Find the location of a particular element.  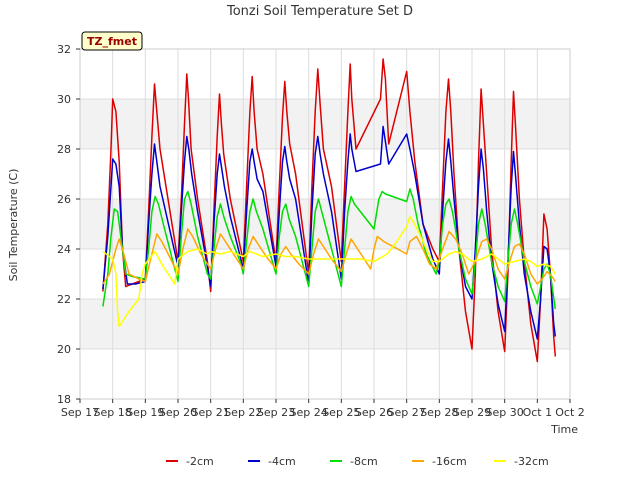

x-tick-label-sep-18: Sep 18 is located at coordinates (113, 412).